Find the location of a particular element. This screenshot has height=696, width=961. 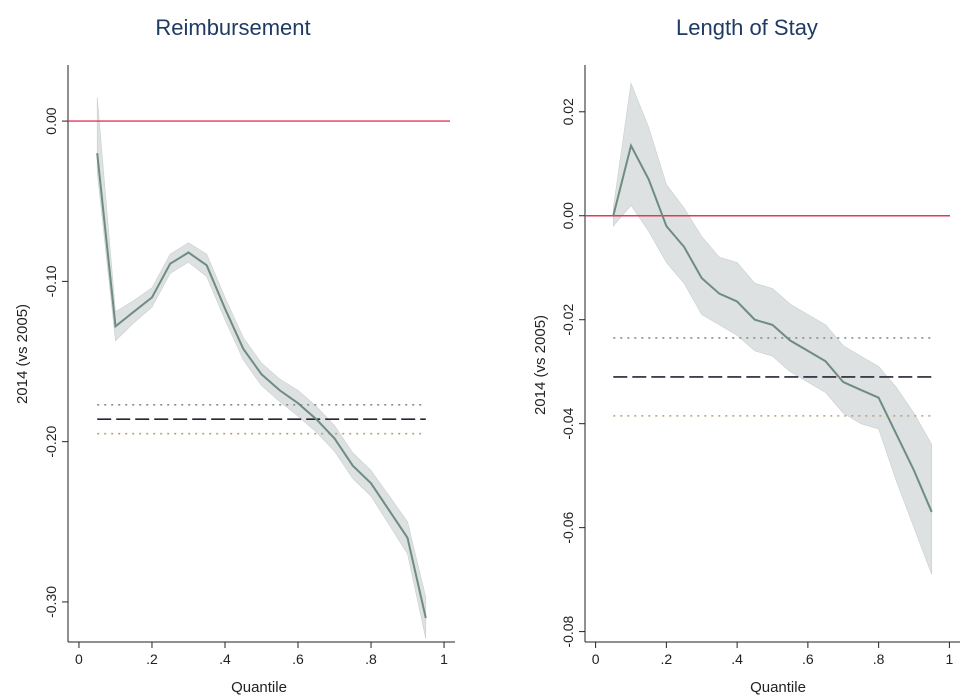

chart-title: Reimbursement is located at coordinates (232, 27).